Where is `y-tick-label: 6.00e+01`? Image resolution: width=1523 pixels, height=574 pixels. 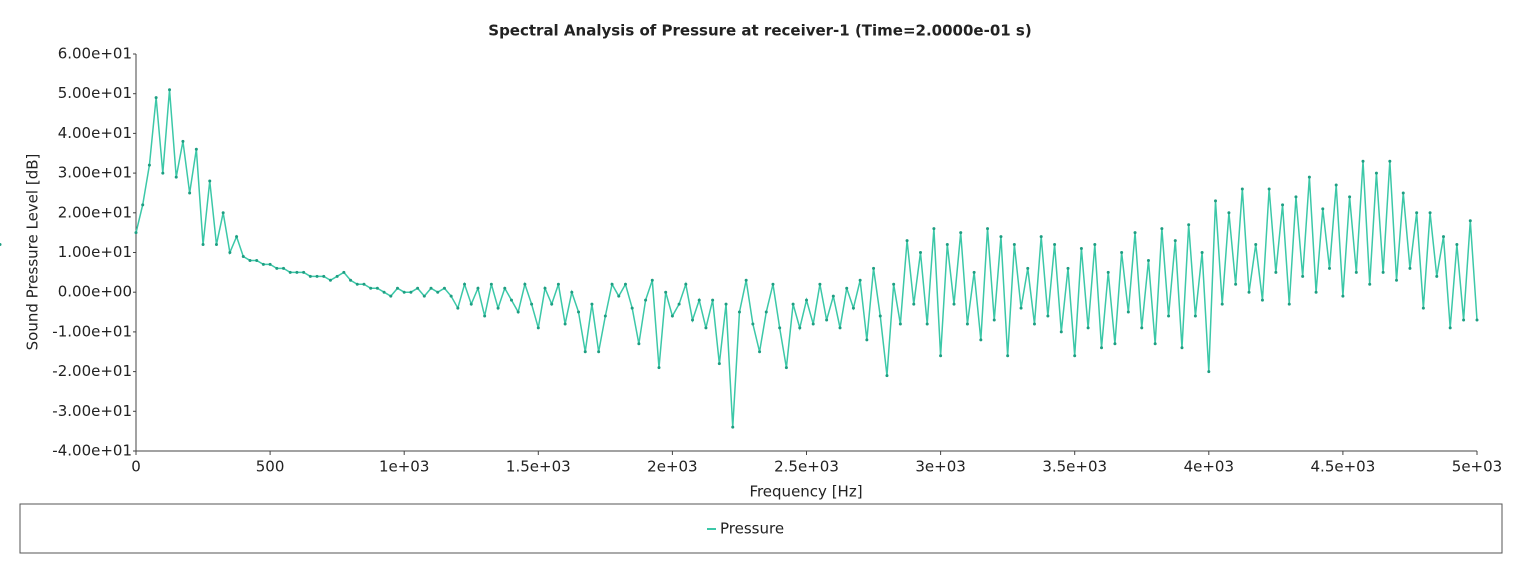
y-tick-label: 6.00e+01 is located at coordinates (95, 54).